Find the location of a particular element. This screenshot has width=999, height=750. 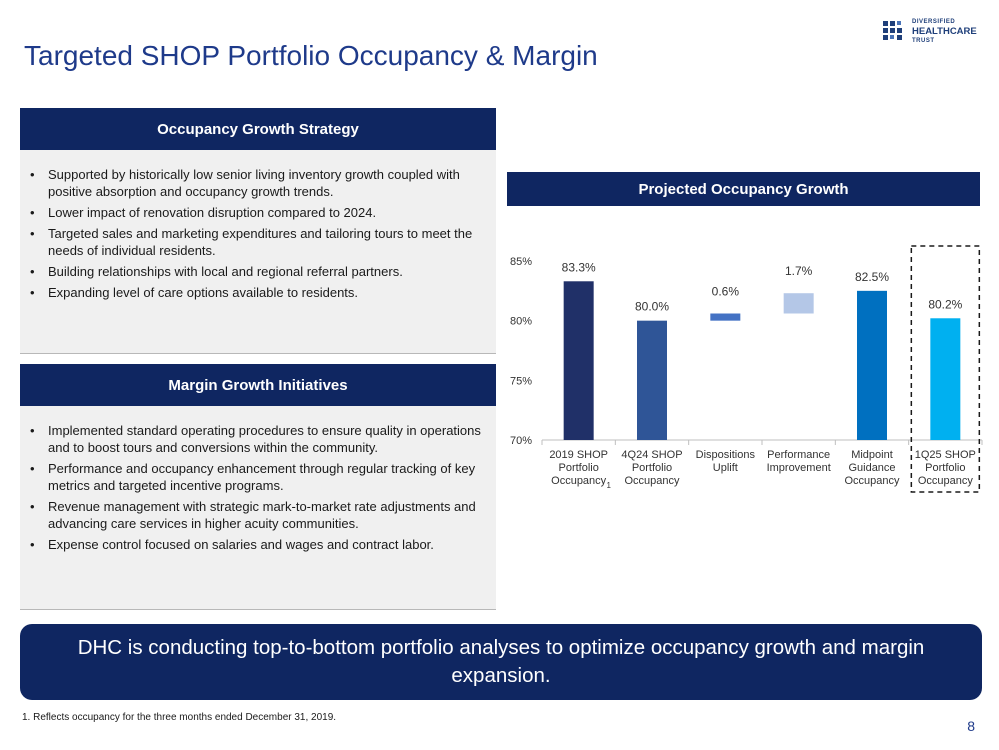

company-logo: DIVERSIFIED HEALTHCARE TRUST is located at coordinates (933, 32).